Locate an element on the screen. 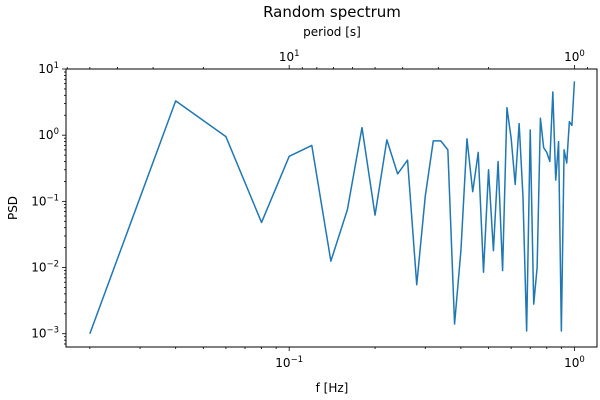 This screenshot has height=400, width=600. top-tick-label: 100 is located at coordinates (574, 56).